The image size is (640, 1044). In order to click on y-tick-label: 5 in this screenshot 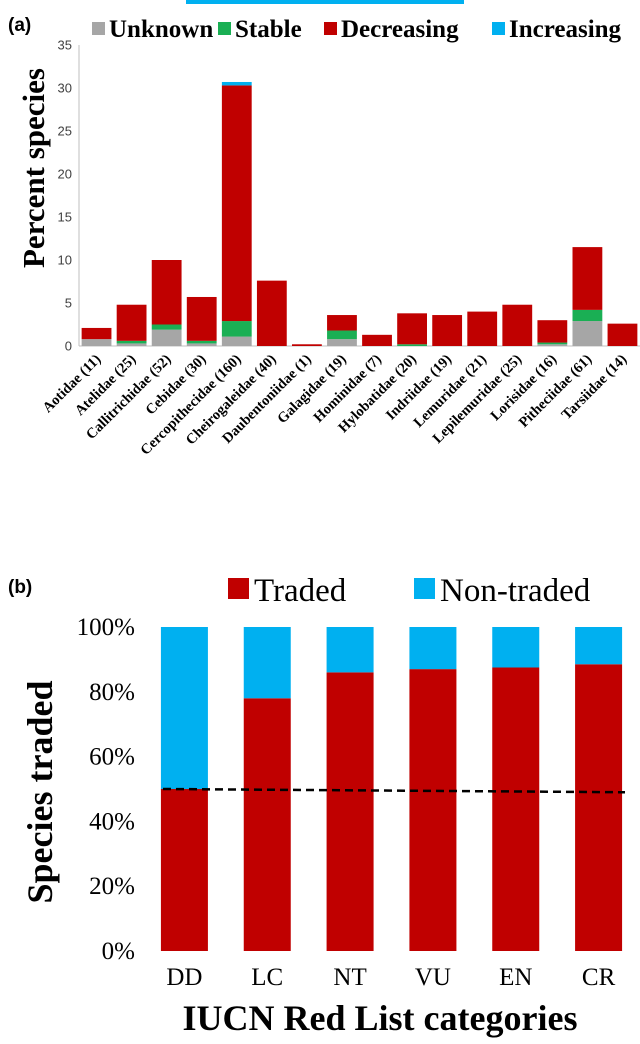, I will do `click(68, 303)`.